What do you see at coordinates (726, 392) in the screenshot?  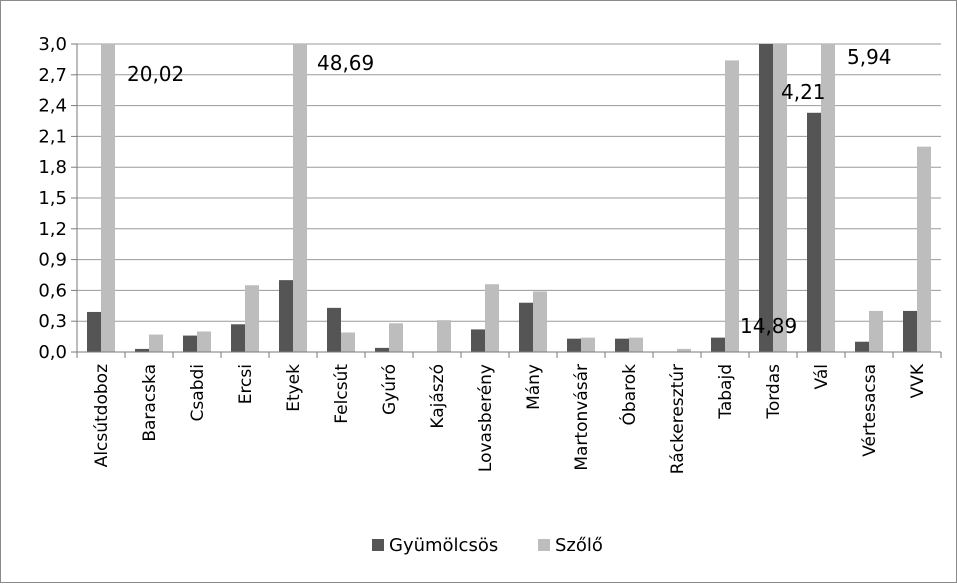 I see `x-category-label: Tabajd` at bounding box center [726, 392].